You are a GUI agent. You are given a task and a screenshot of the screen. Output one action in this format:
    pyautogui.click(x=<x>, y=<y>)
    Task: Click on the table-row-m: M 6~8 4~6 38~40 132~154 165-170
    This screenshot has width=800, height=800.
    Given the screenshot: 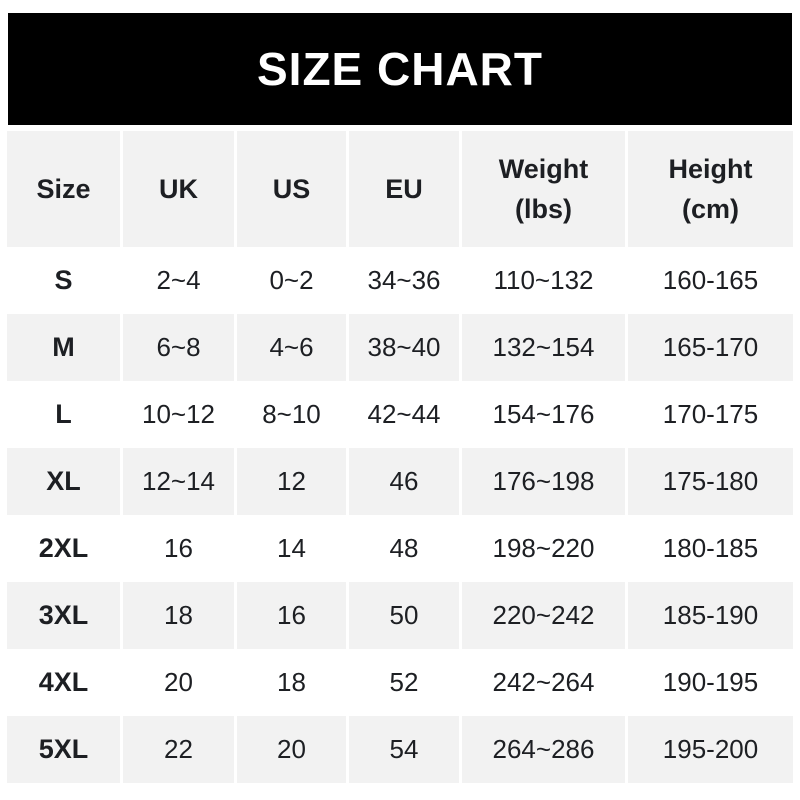 What is the action you would take?
    pyautogui.click(x=400, y=347)
    